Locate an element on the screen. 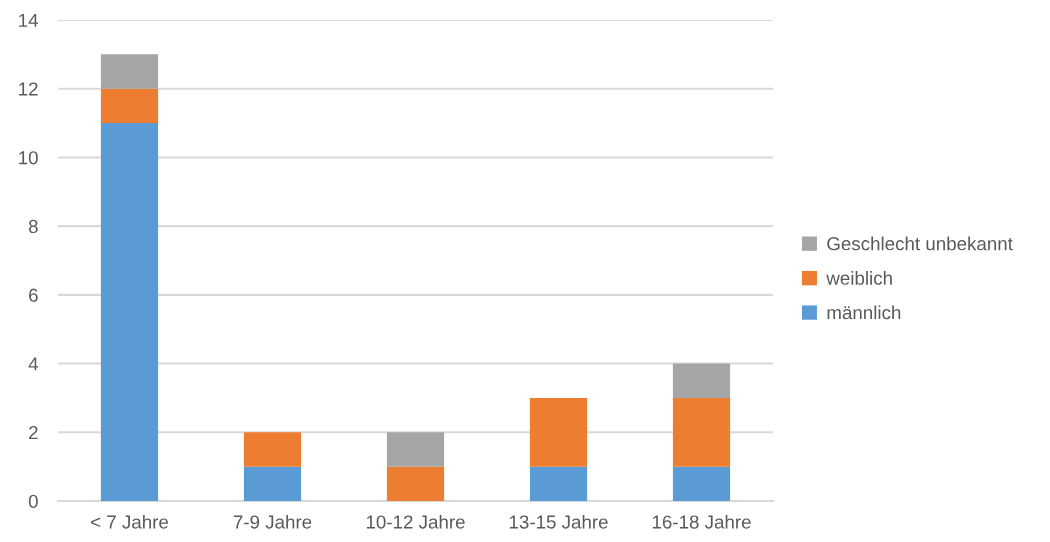 This screenshot has height=542, width=1050. legend-label: Geschlecht unbekannt is located at coordinates (920, 243).